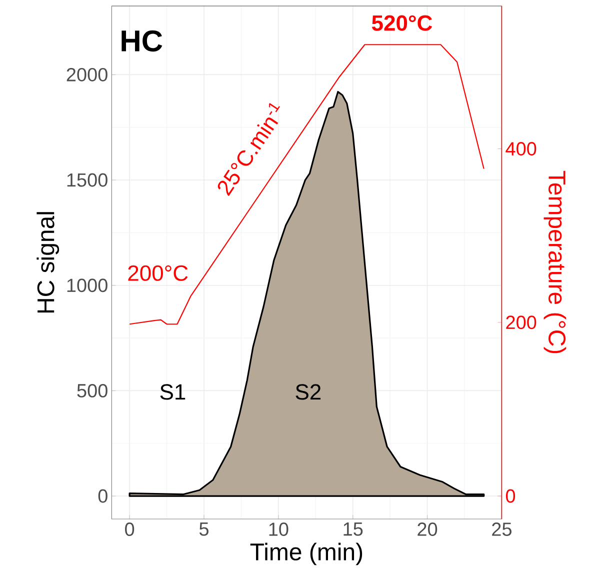  I want to click on y-tick-label: 2000, so click(87, 75).